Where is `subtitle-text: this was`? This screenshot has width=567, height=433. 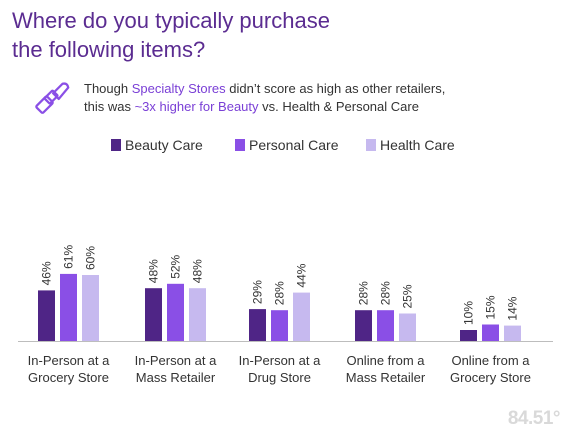
subtitle-text: this was is located at coordinates (109, 106).